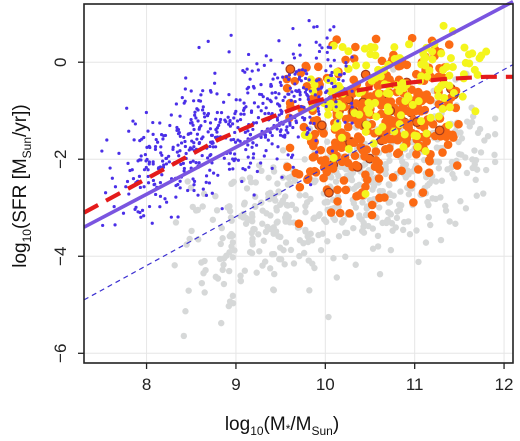 The image size is (520, 441). What do you see at coordinates (27, 147) in the screenshot?
I see `y-axis-title-sub2: Sun` at bounding box center [27, 147].